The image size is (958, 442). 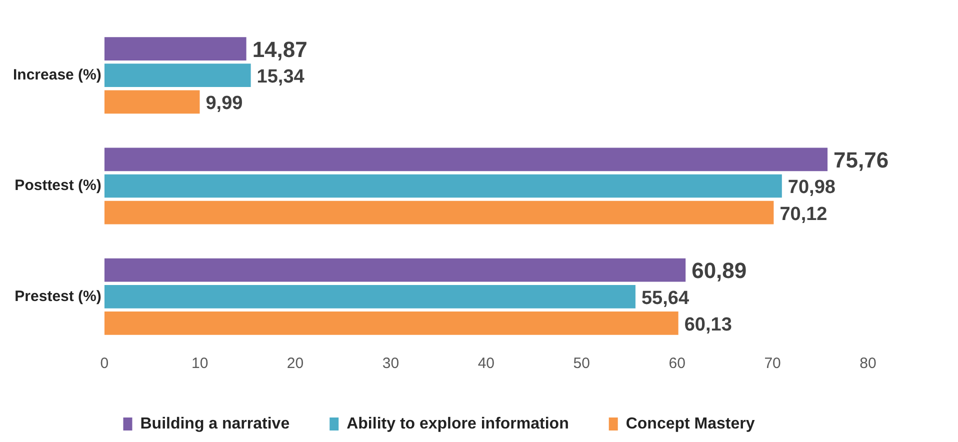 I want to click on y-tick-label: Posttest (%), so click(x=58, y=185).